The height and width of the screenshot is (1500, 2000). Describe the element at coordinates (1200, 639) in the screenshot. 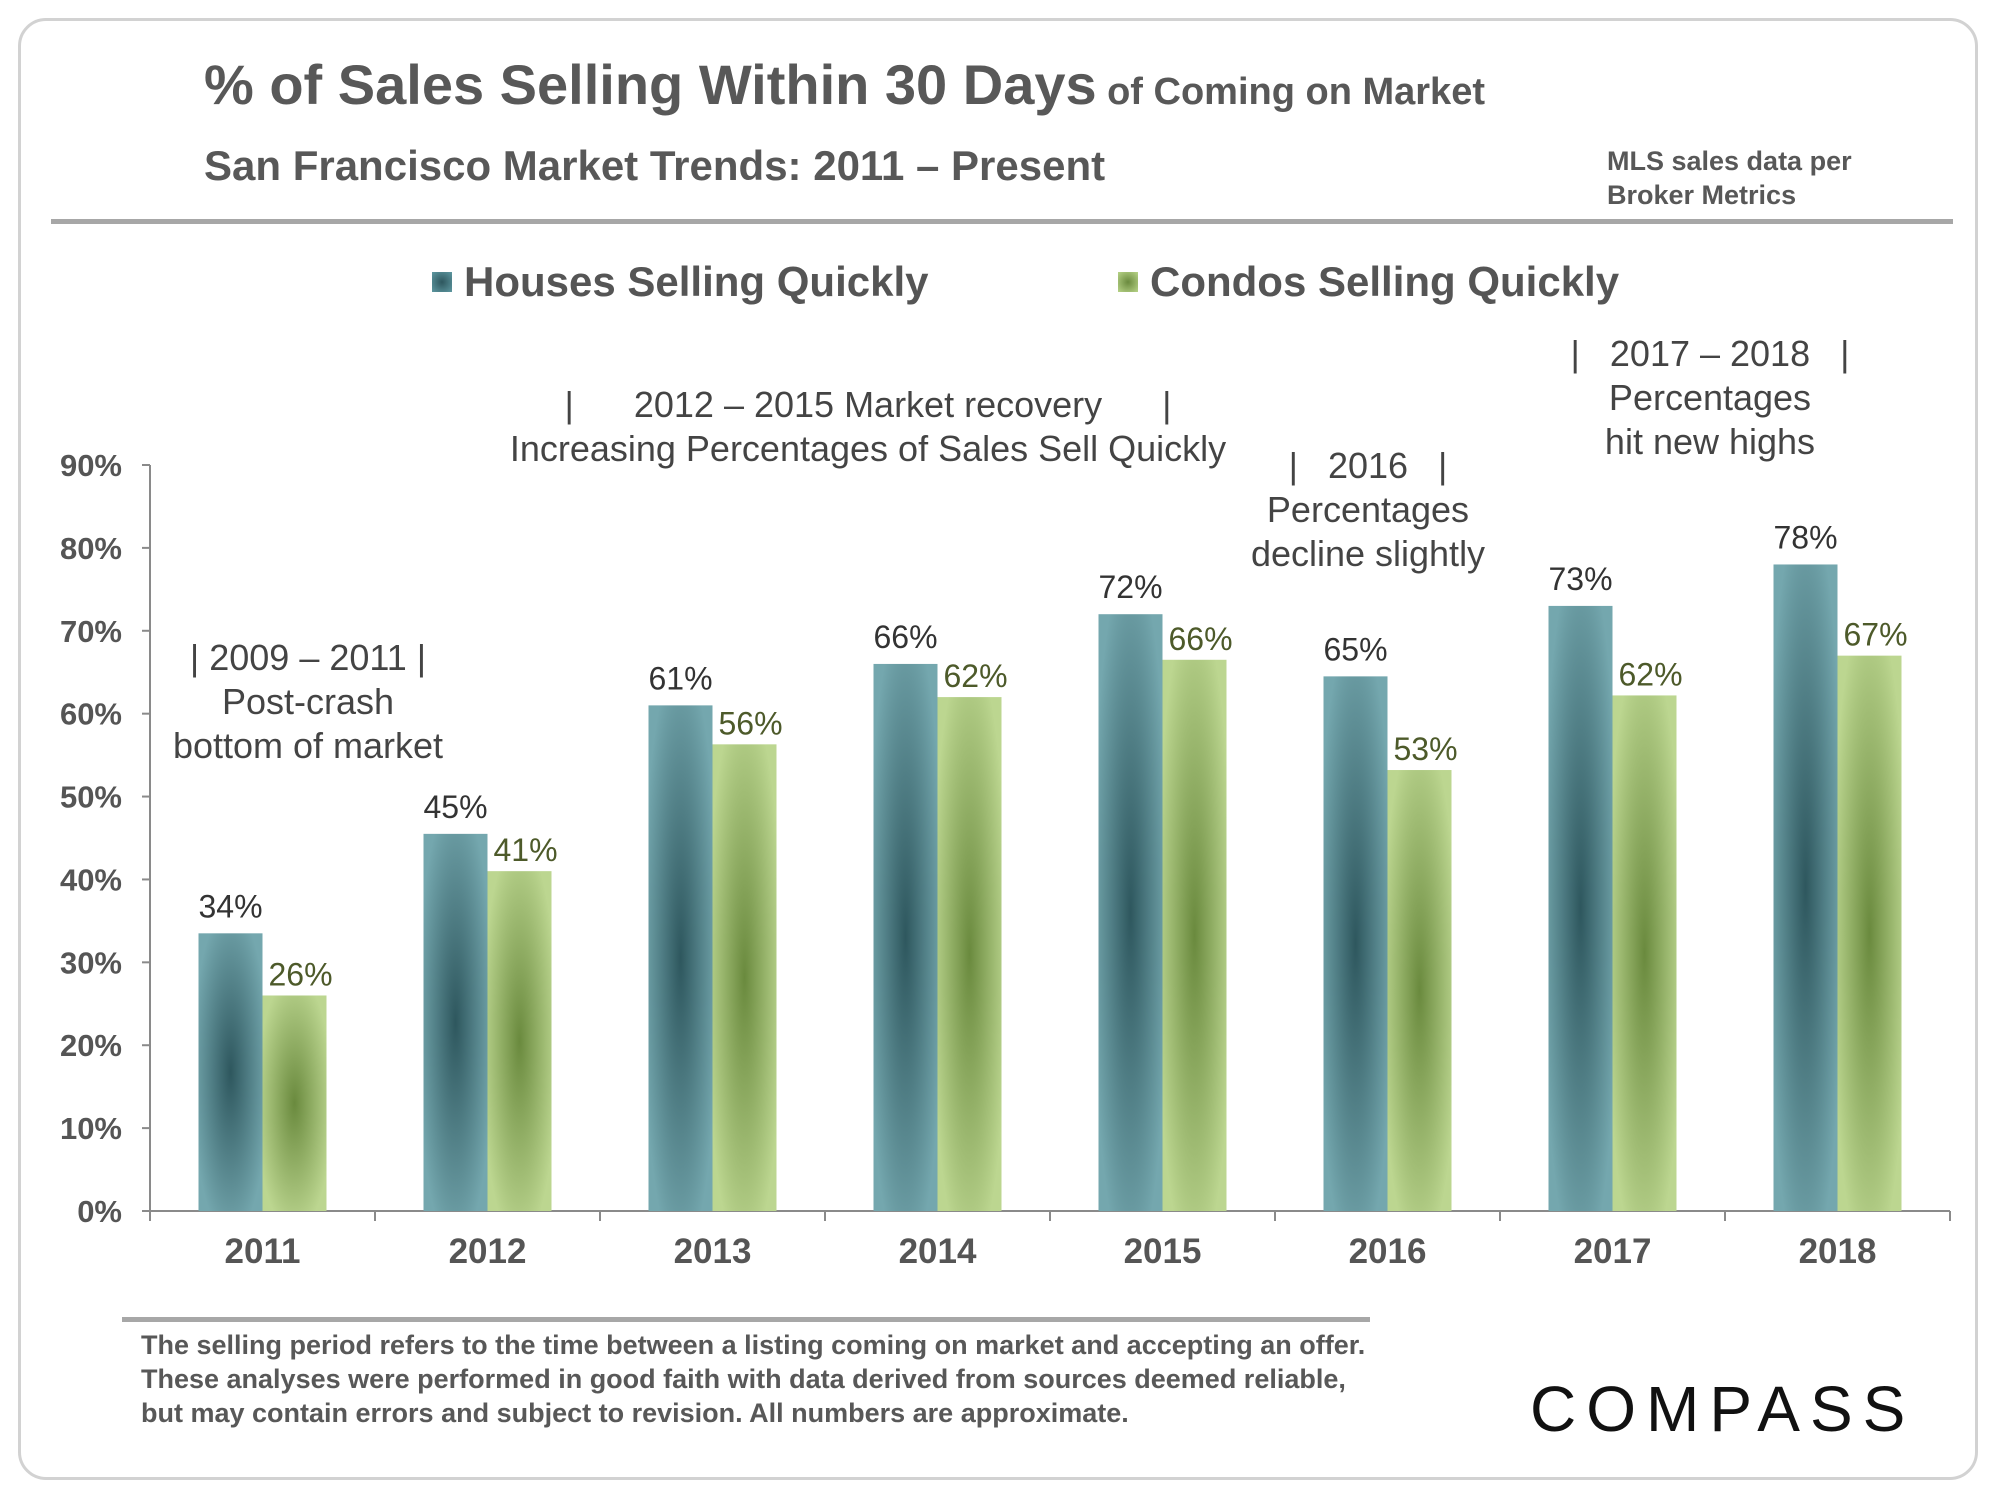

I see `data-label-condos: 66%` at that location.